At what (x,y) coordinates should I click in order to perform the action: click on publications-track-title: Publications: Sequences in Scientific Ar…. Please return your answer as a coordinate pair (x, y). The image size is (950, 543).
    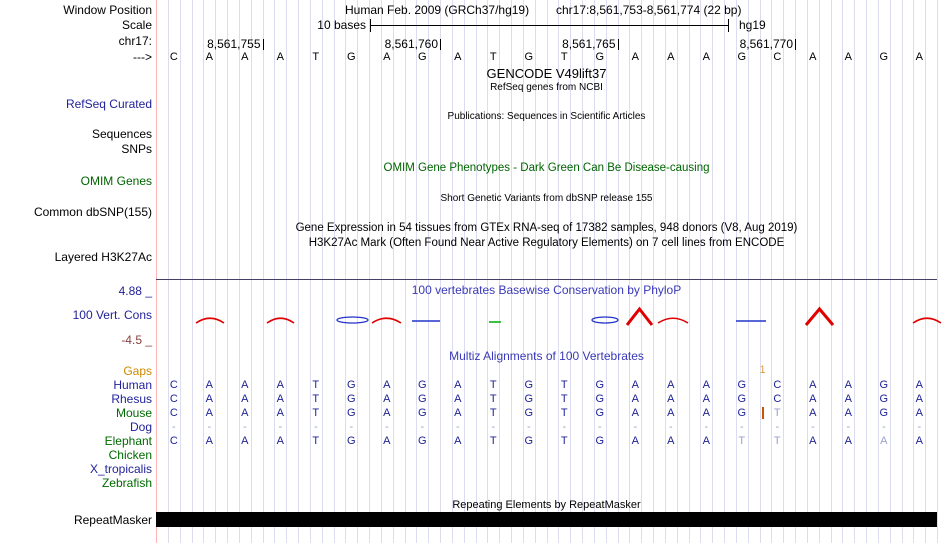
    Looking at the image, I should click on (546, 116).